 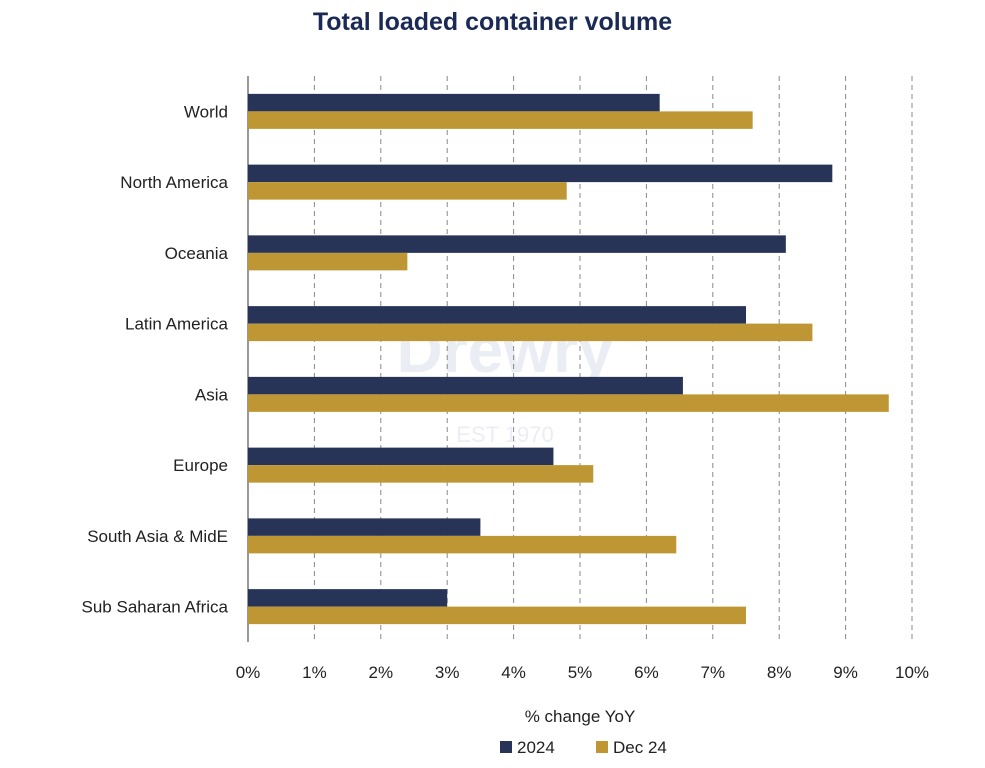 I want to click on category-label: Latin America, so click(x=177, y=324).